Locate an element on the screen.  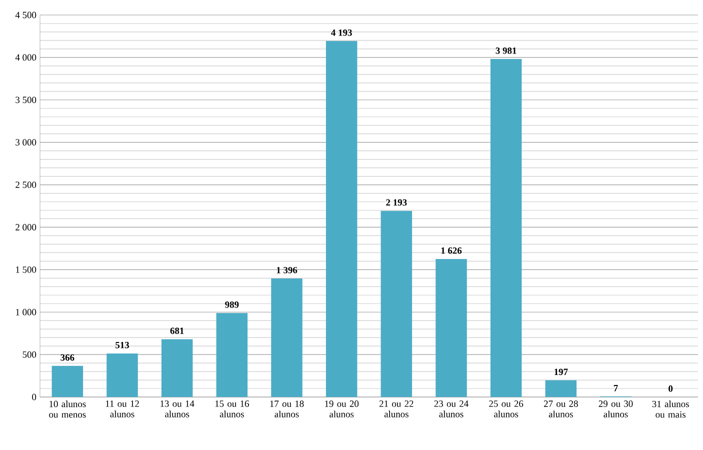
data-label: 989 is located at coordinates (232, 304).